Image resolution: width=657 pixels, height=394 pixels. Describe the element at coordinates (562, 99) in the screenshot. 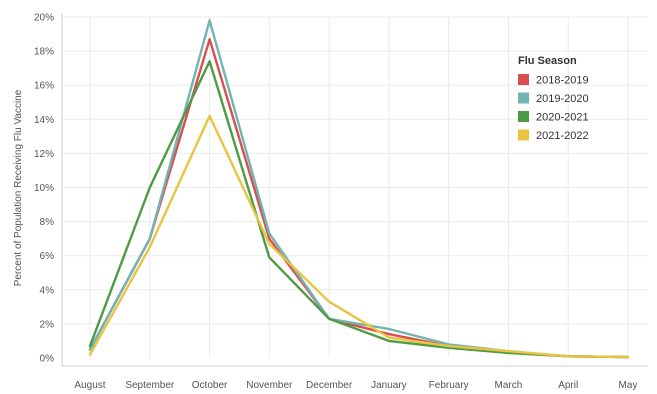

I see `legend-label: 2019-2020` at that location.